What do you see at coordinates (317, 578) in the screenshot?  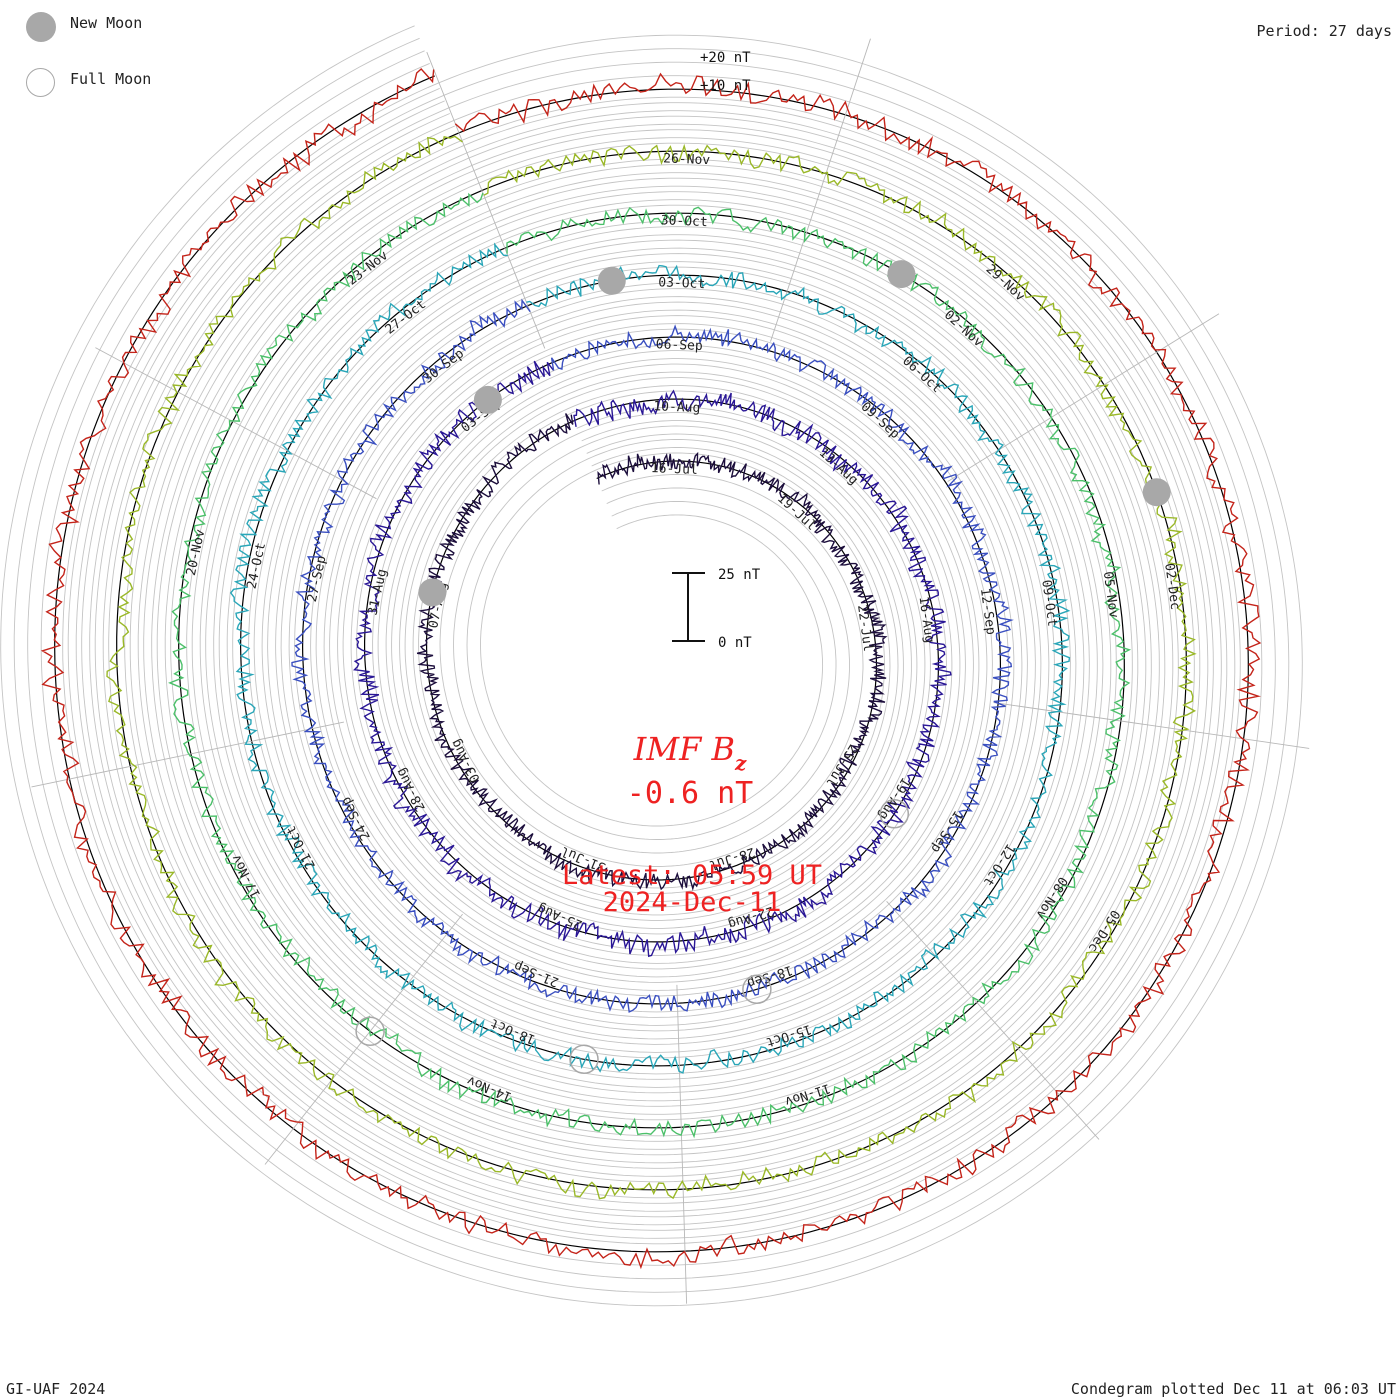 I see `date-label: 27-Sep` at bounding box center [317, 578].